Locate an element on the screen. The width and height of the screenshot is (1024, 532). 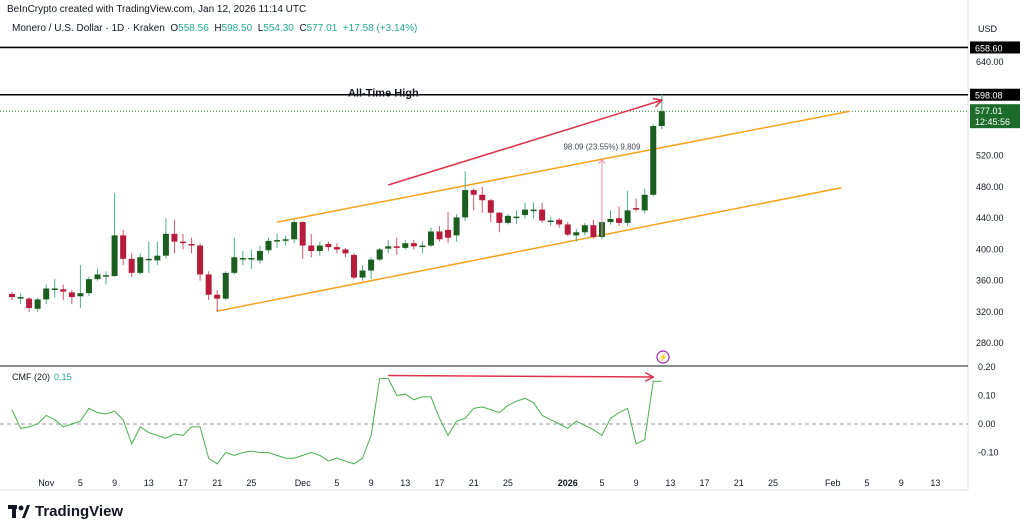
time-tick-label: Nov is located at coordinates (46, 483).